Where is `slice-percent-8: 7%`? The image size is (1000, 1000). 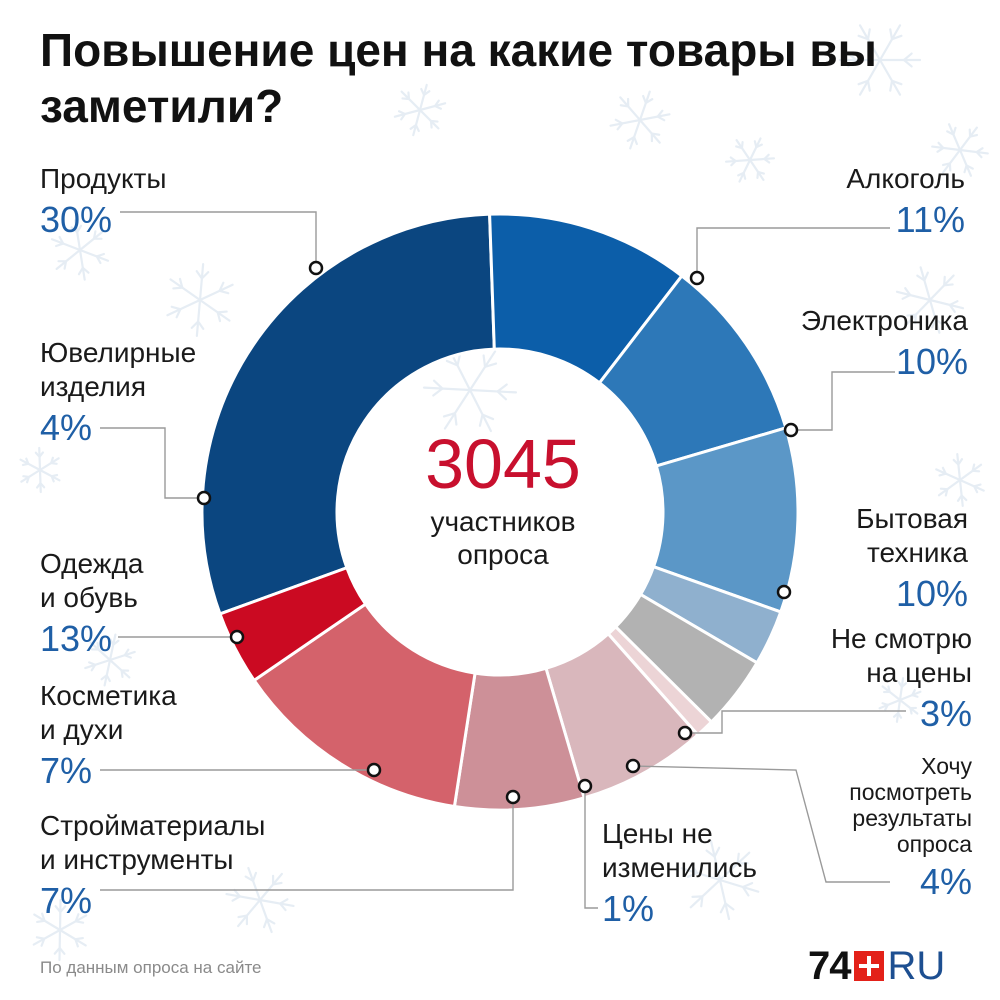 slice-percent-8: 7% is located at coordinates (66, 900).